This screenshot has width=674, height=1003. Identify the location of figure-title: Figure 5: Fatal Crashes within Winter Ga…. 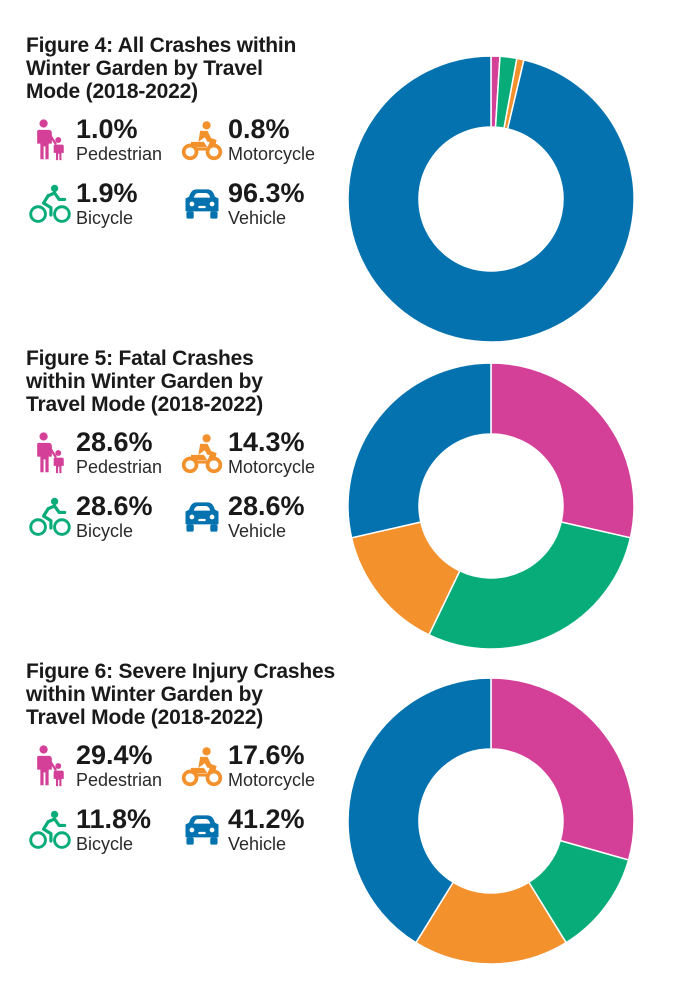
(191, 381).